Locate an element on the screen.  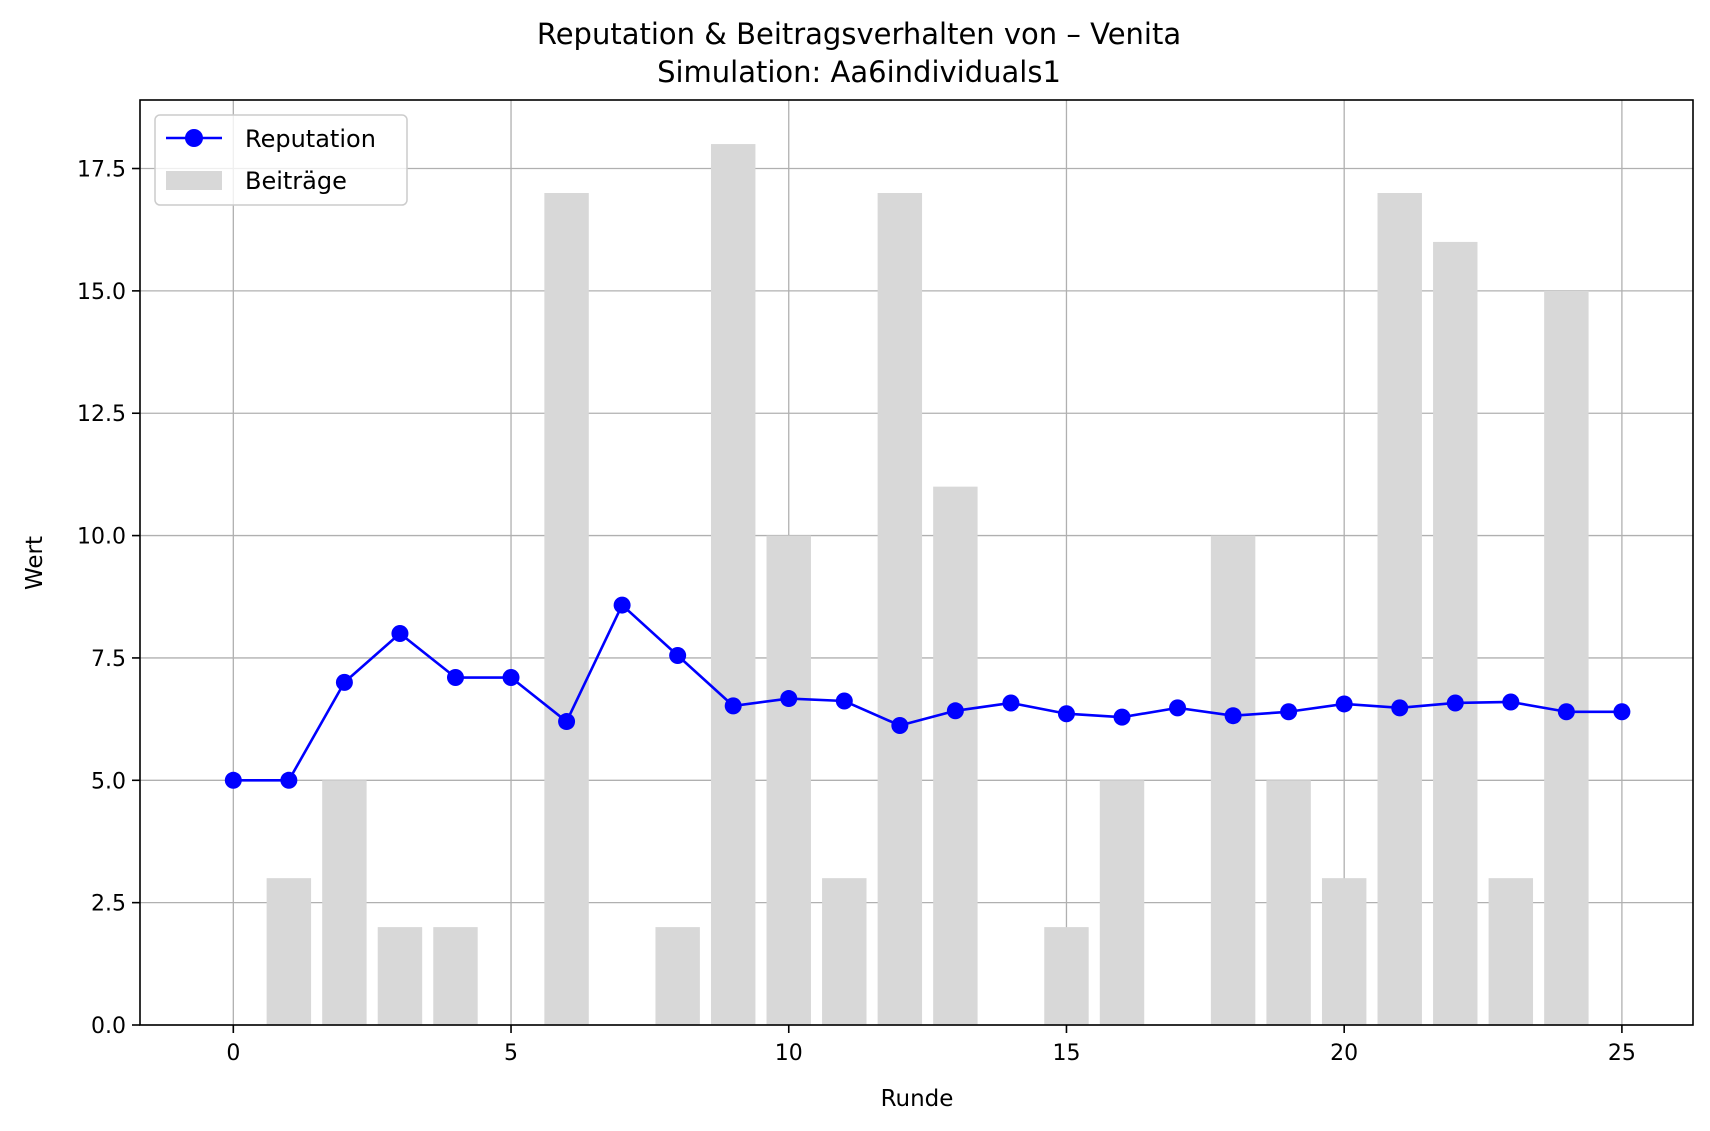
x-axis-label: Runde is located at coordinates (917, 1099).